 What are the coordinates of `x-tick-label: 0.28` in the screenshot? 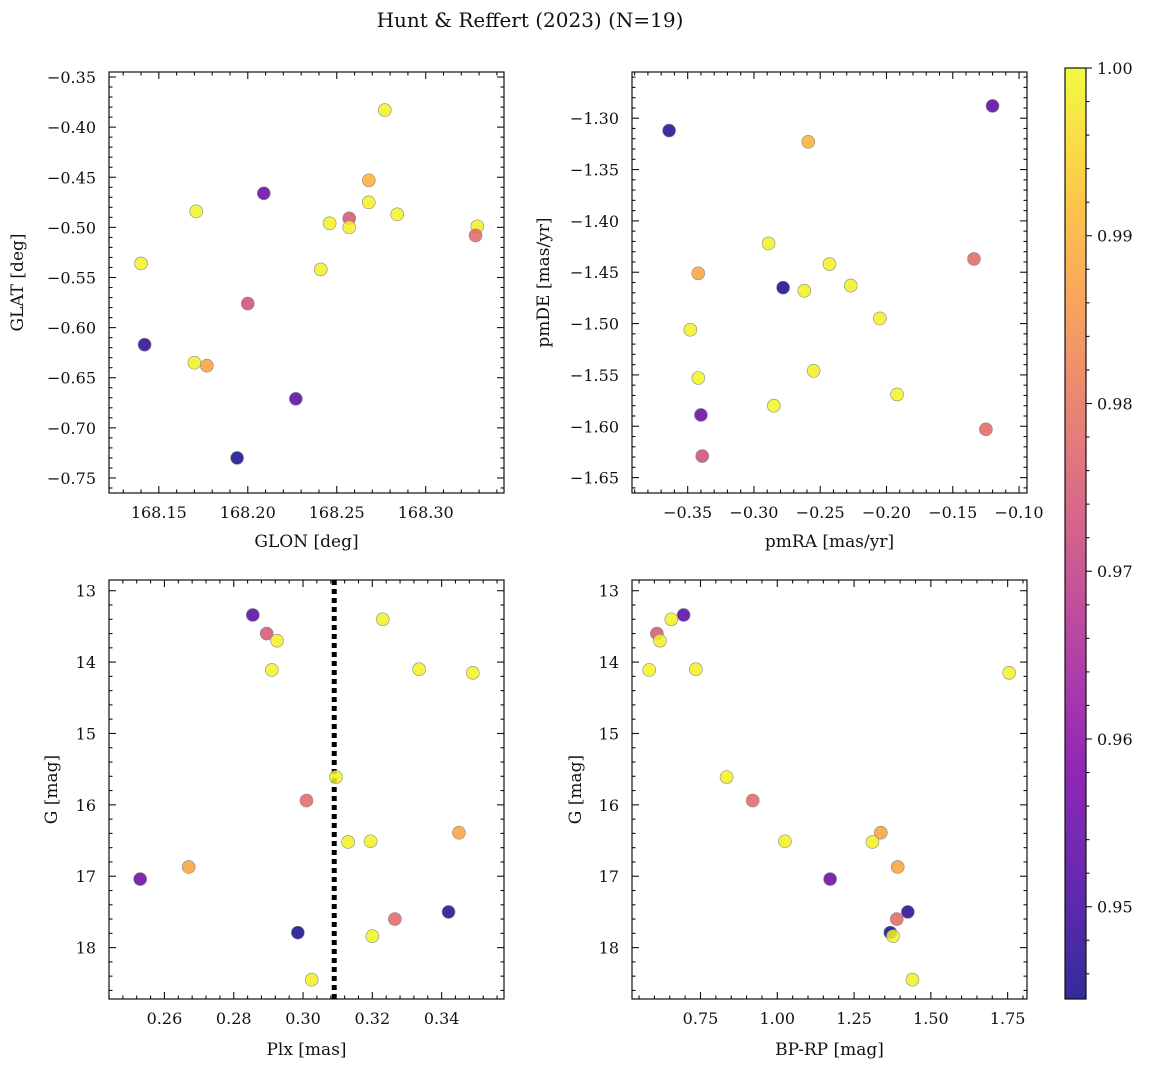 It's located at (234, 1018).